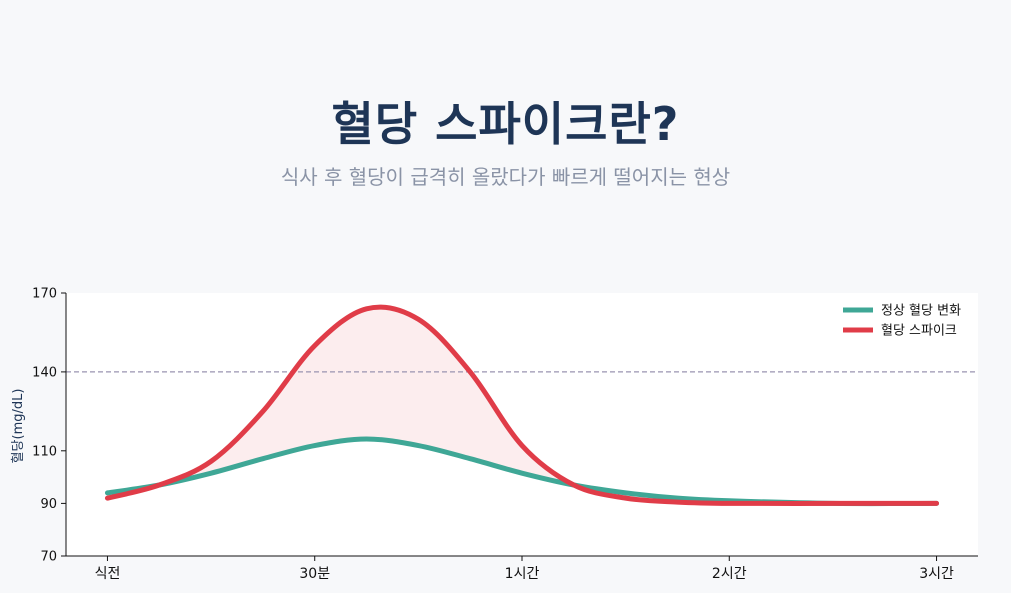 Image resolution: width=1011 pixels, height=593 pixels. I want to click on y-axis-label: 혈당(mg/dL), so click(18, 426).